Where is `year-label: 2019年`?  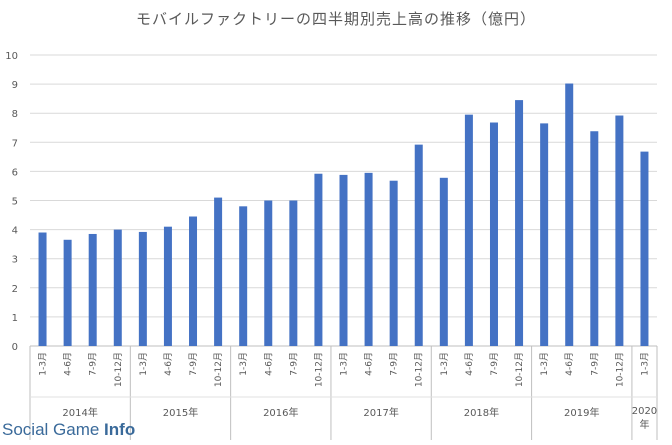
year-label: 2019年 is located at coordinates (581, 412).